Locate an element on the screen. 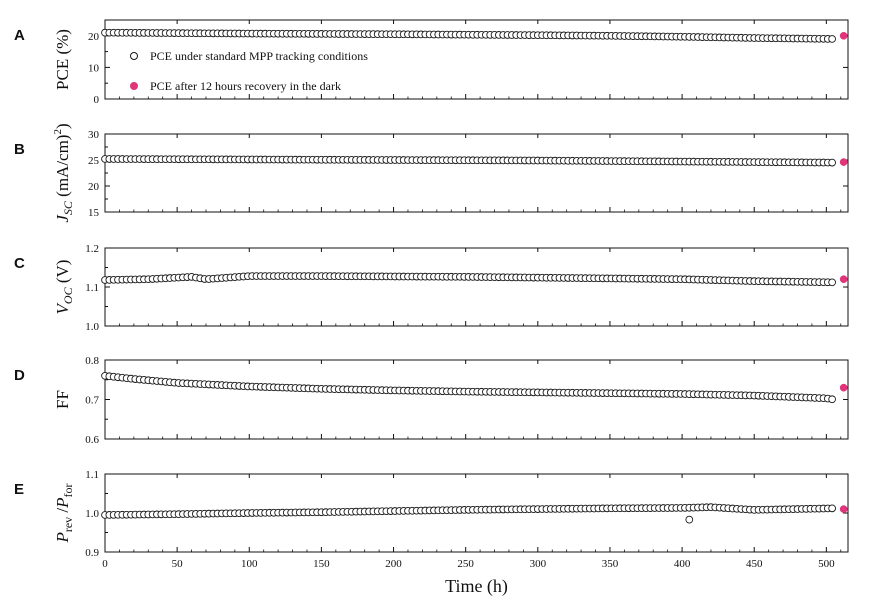  y-tick-label: 15 is located at coordinates (94, 213).